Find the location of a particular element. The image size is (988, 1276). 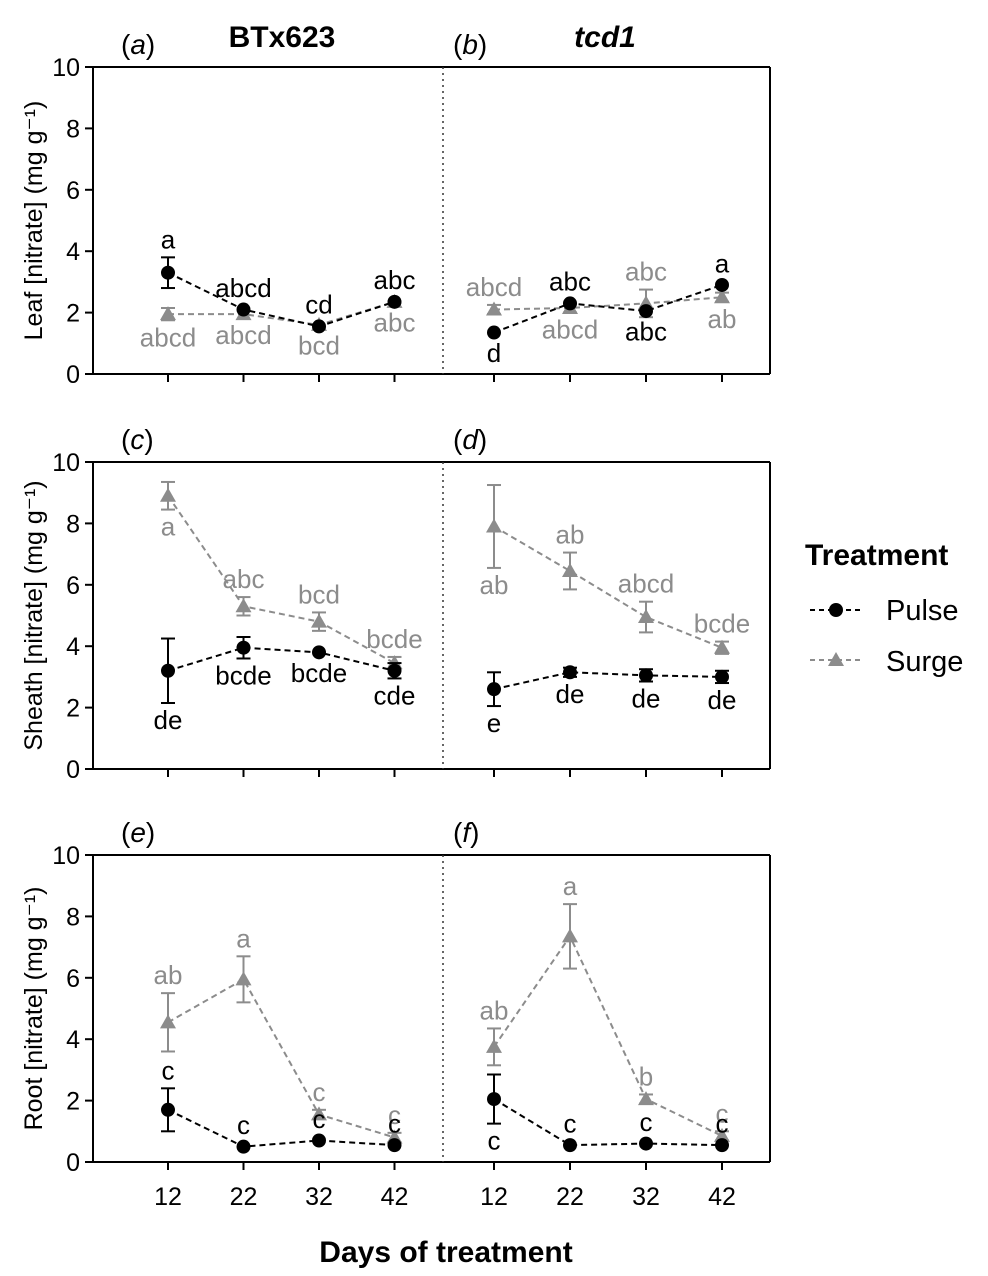

legend-pulse-marker is located at coordinates (836, 610).